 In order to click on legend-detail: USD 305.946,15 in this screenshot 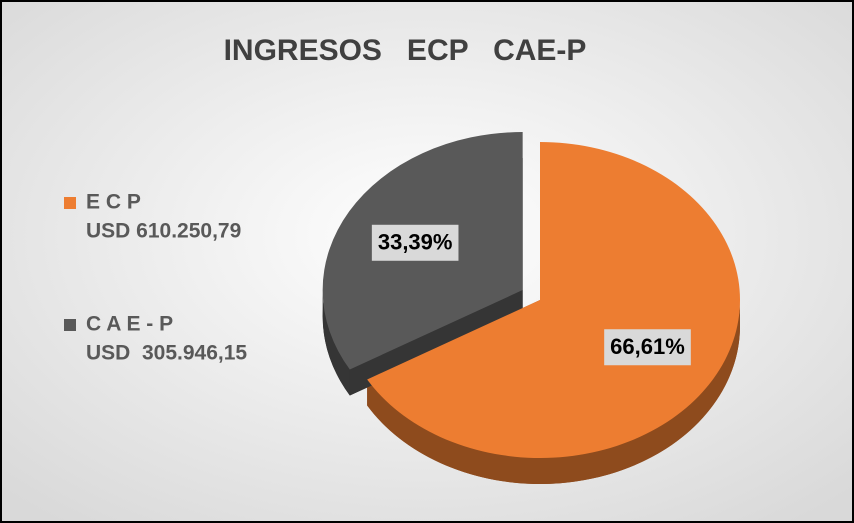, I will do `click(166, 353)`.